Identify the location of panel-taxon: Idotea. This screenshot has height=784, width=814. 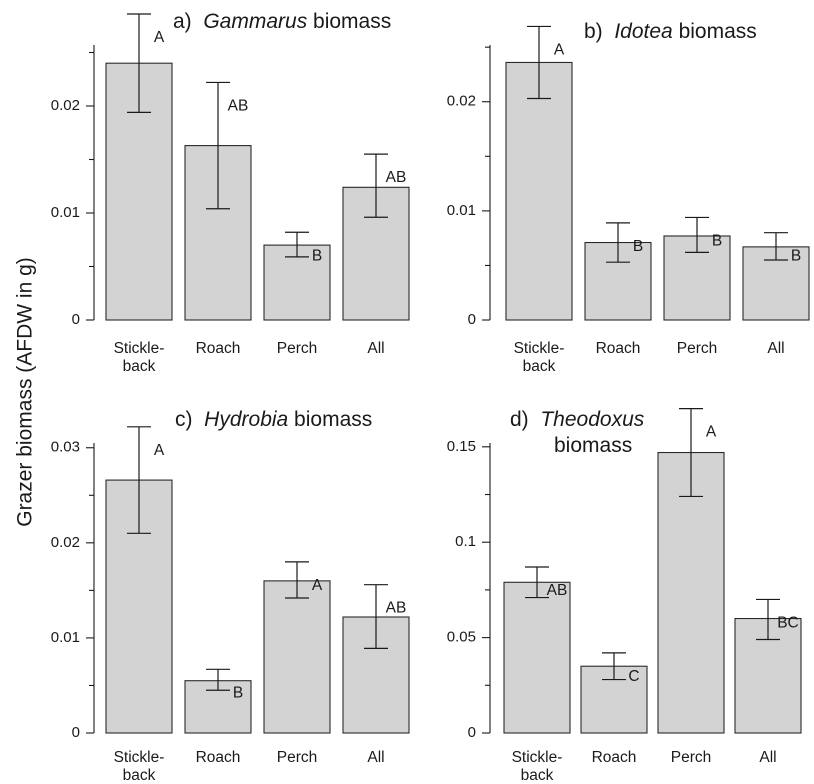
(643, 31).